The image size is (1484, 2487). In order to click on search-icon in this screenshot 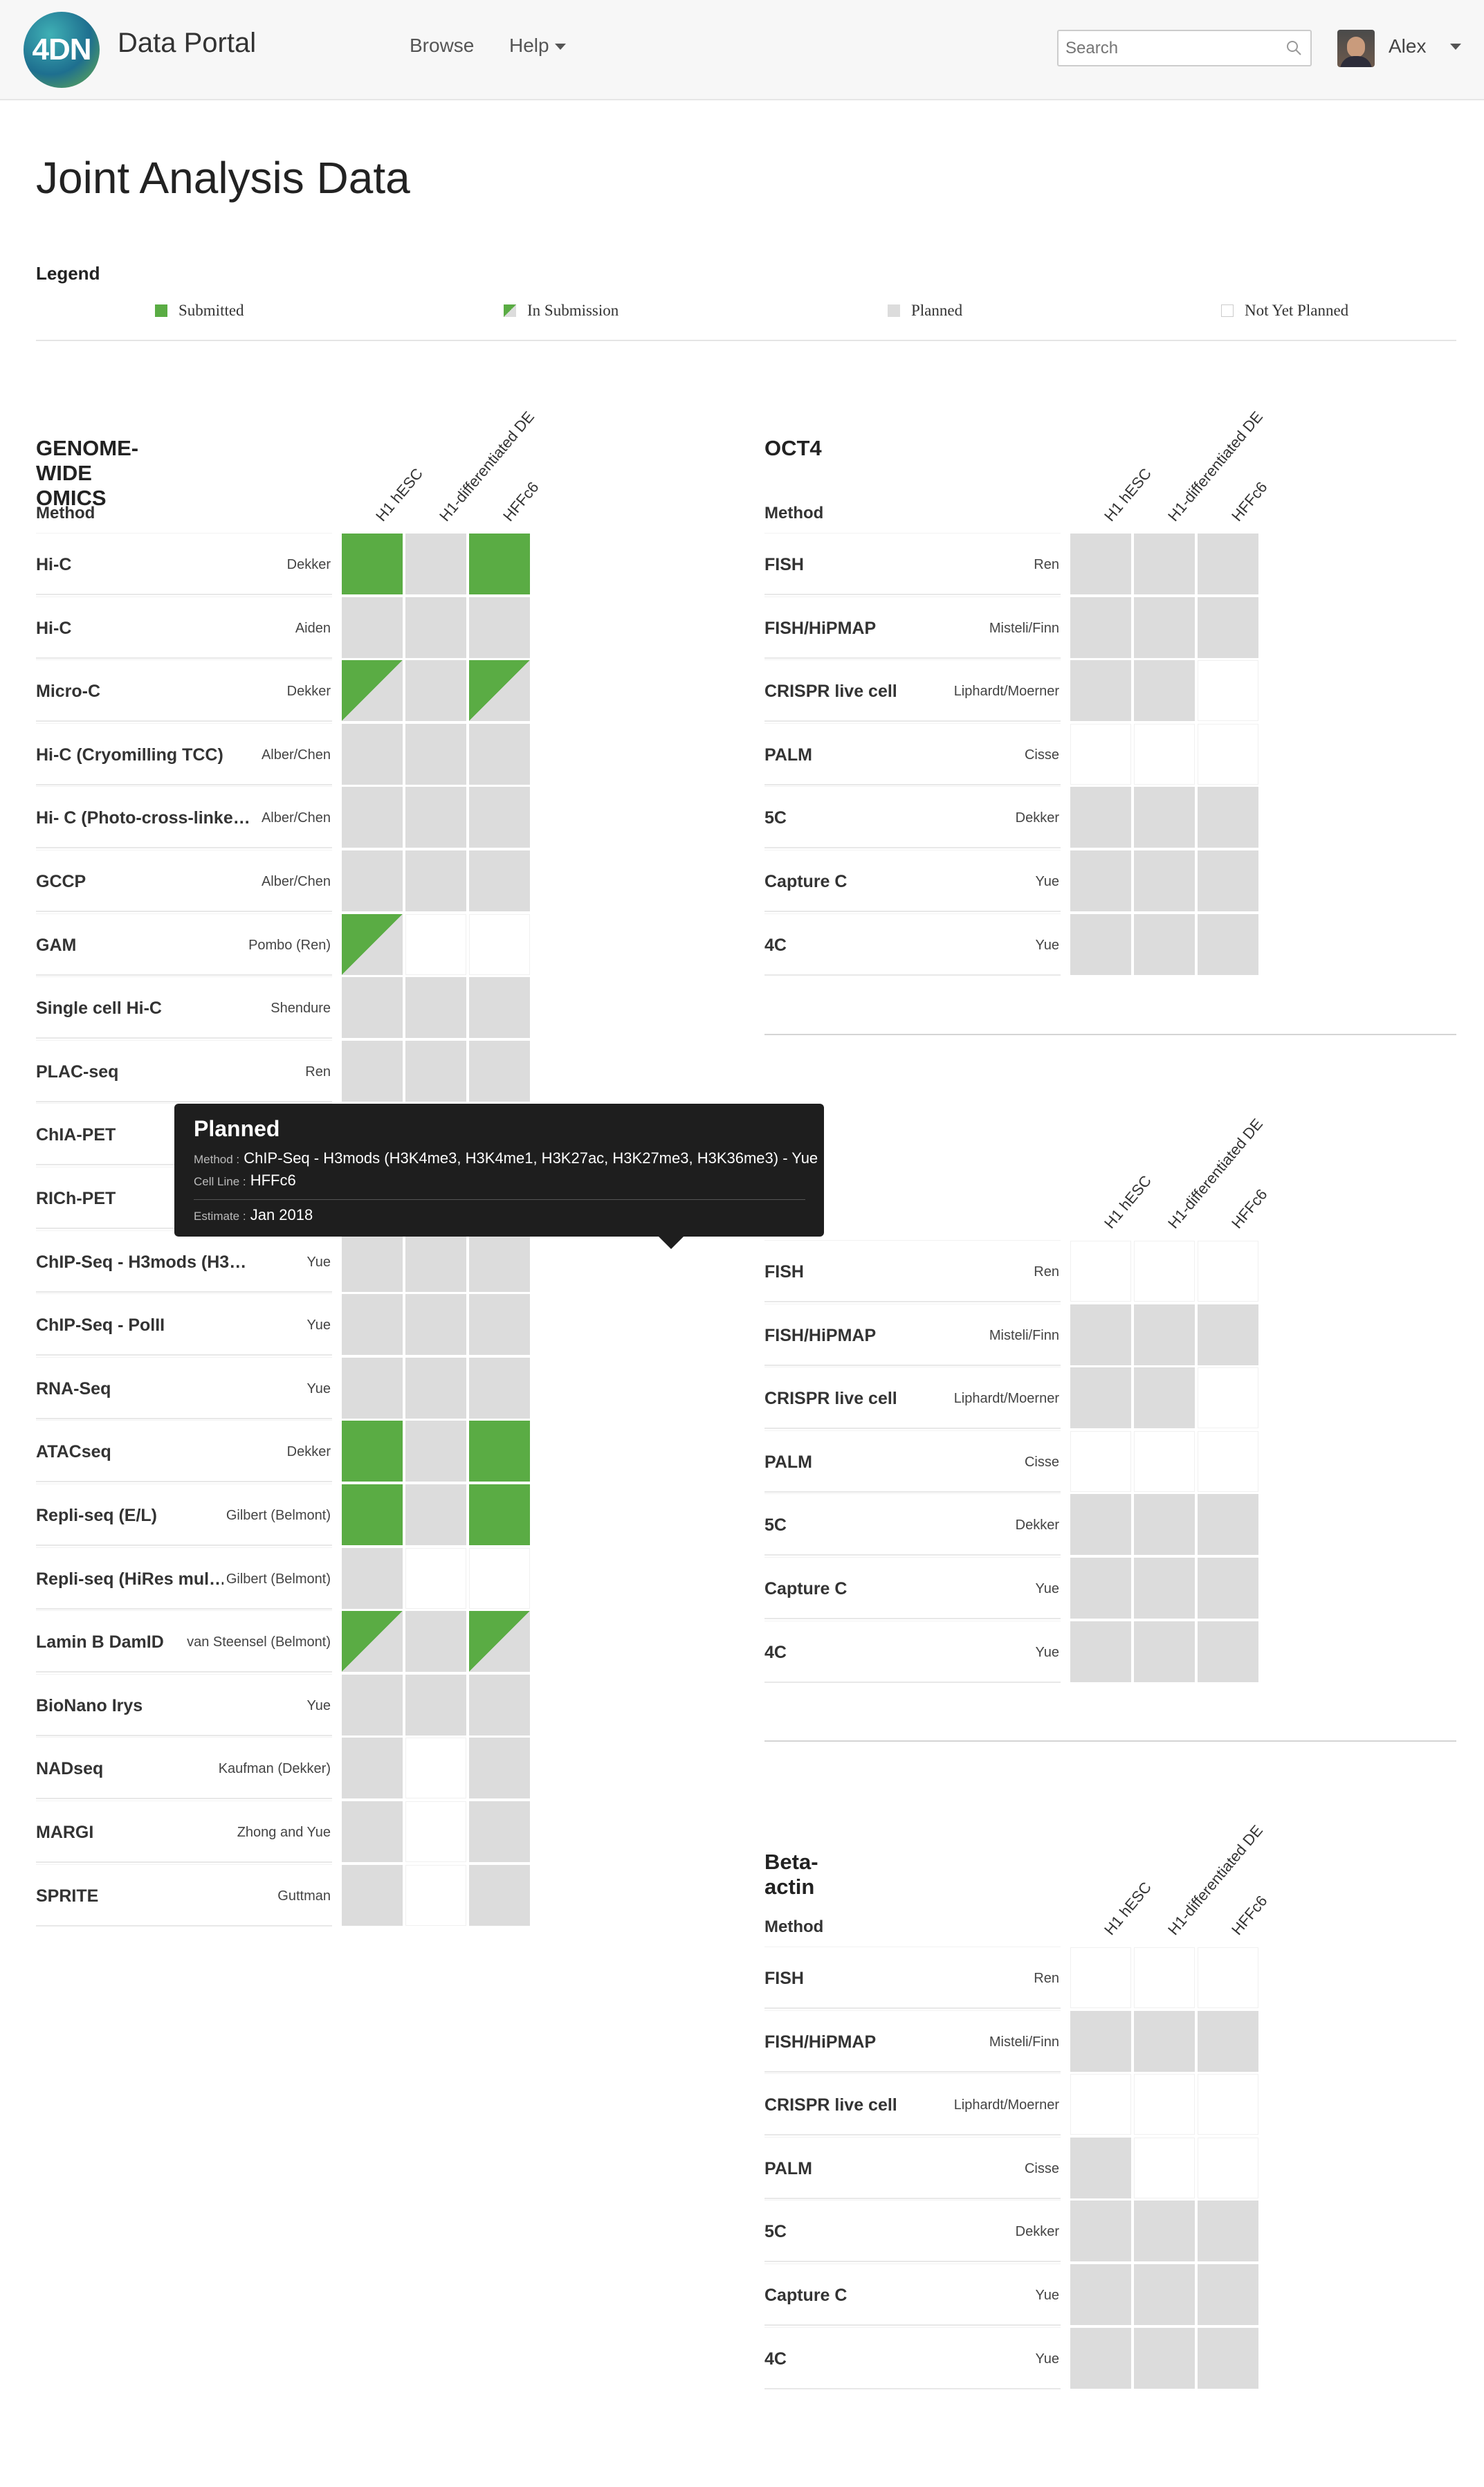, I will do `click(1293, 47)`.